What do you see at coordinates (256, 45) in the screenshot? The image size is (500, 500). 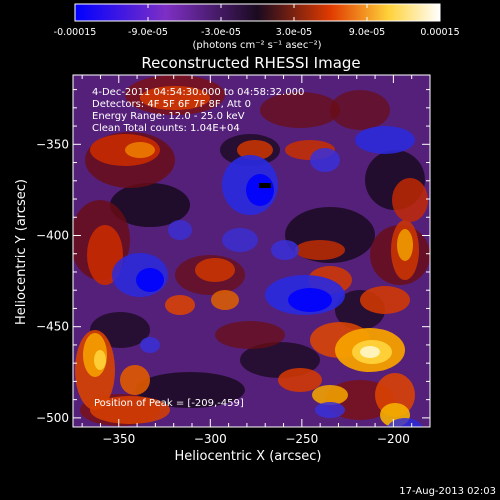 I see `colorbar-units-label: (photons cm⁻² s⁻¹ asec⁻²)` at bounding box center [256, 45].